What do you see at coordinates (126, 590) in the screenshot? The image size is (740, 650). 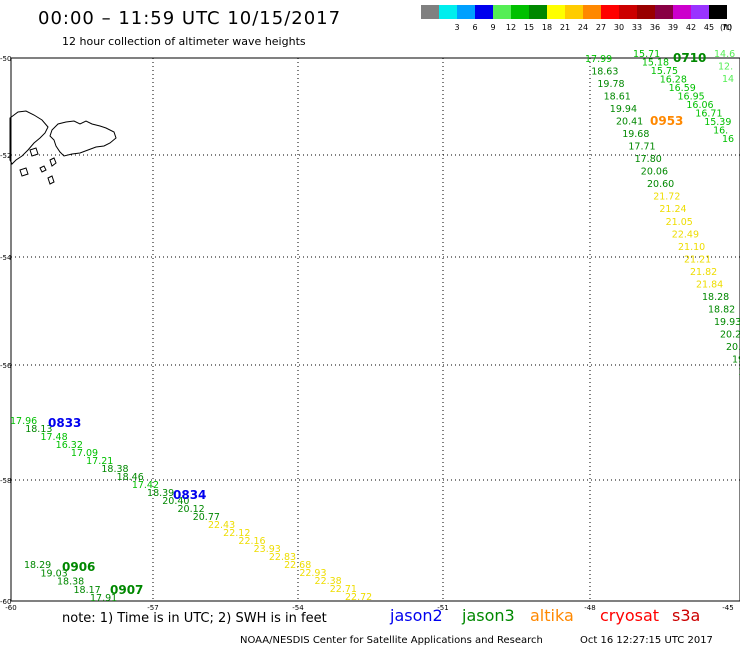 I see `pass-time-label: 0907` at bounding box center [126, 590].